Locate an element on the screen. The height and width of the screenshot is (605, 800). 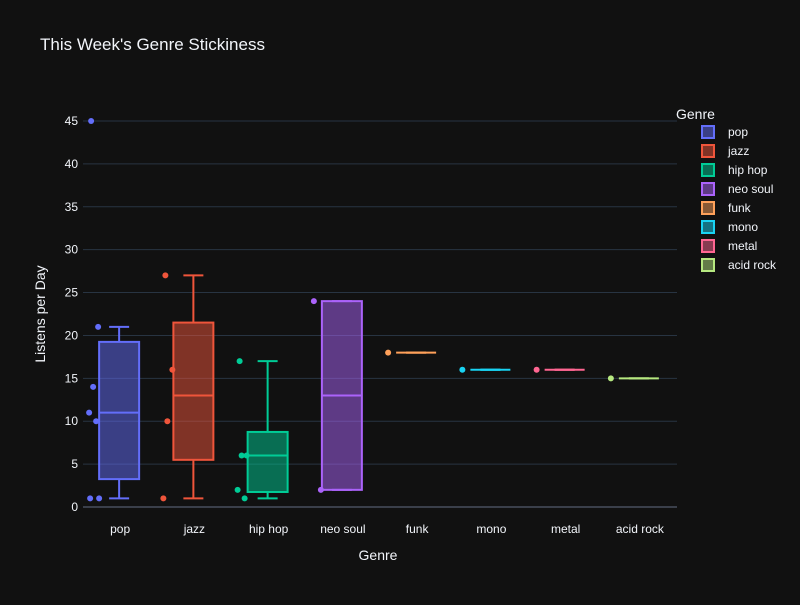
x-tick-label: neo soul is located at coordinates (342, 529).